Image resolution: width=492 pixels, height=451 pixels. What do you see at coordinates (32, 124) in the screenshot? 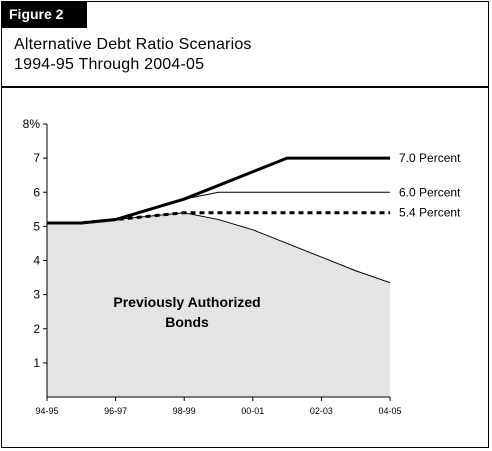
I see `y-tick-label: 8%` at bounding box center [32, 124].